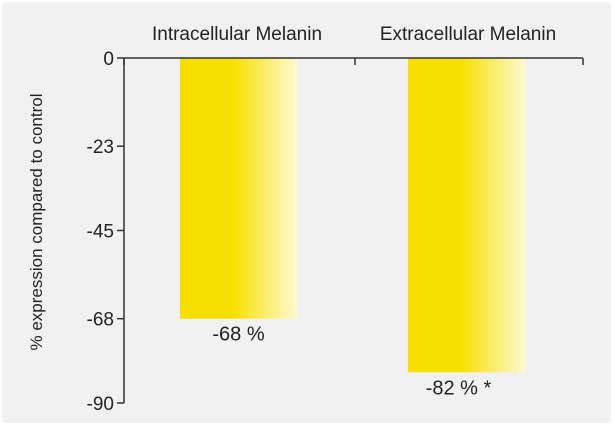 Image resolution: width=615 pixels, height=427 pixels. Describe the element at coordinates (466, 215) in the screenshot. I see `bar-extracellular` at that location.